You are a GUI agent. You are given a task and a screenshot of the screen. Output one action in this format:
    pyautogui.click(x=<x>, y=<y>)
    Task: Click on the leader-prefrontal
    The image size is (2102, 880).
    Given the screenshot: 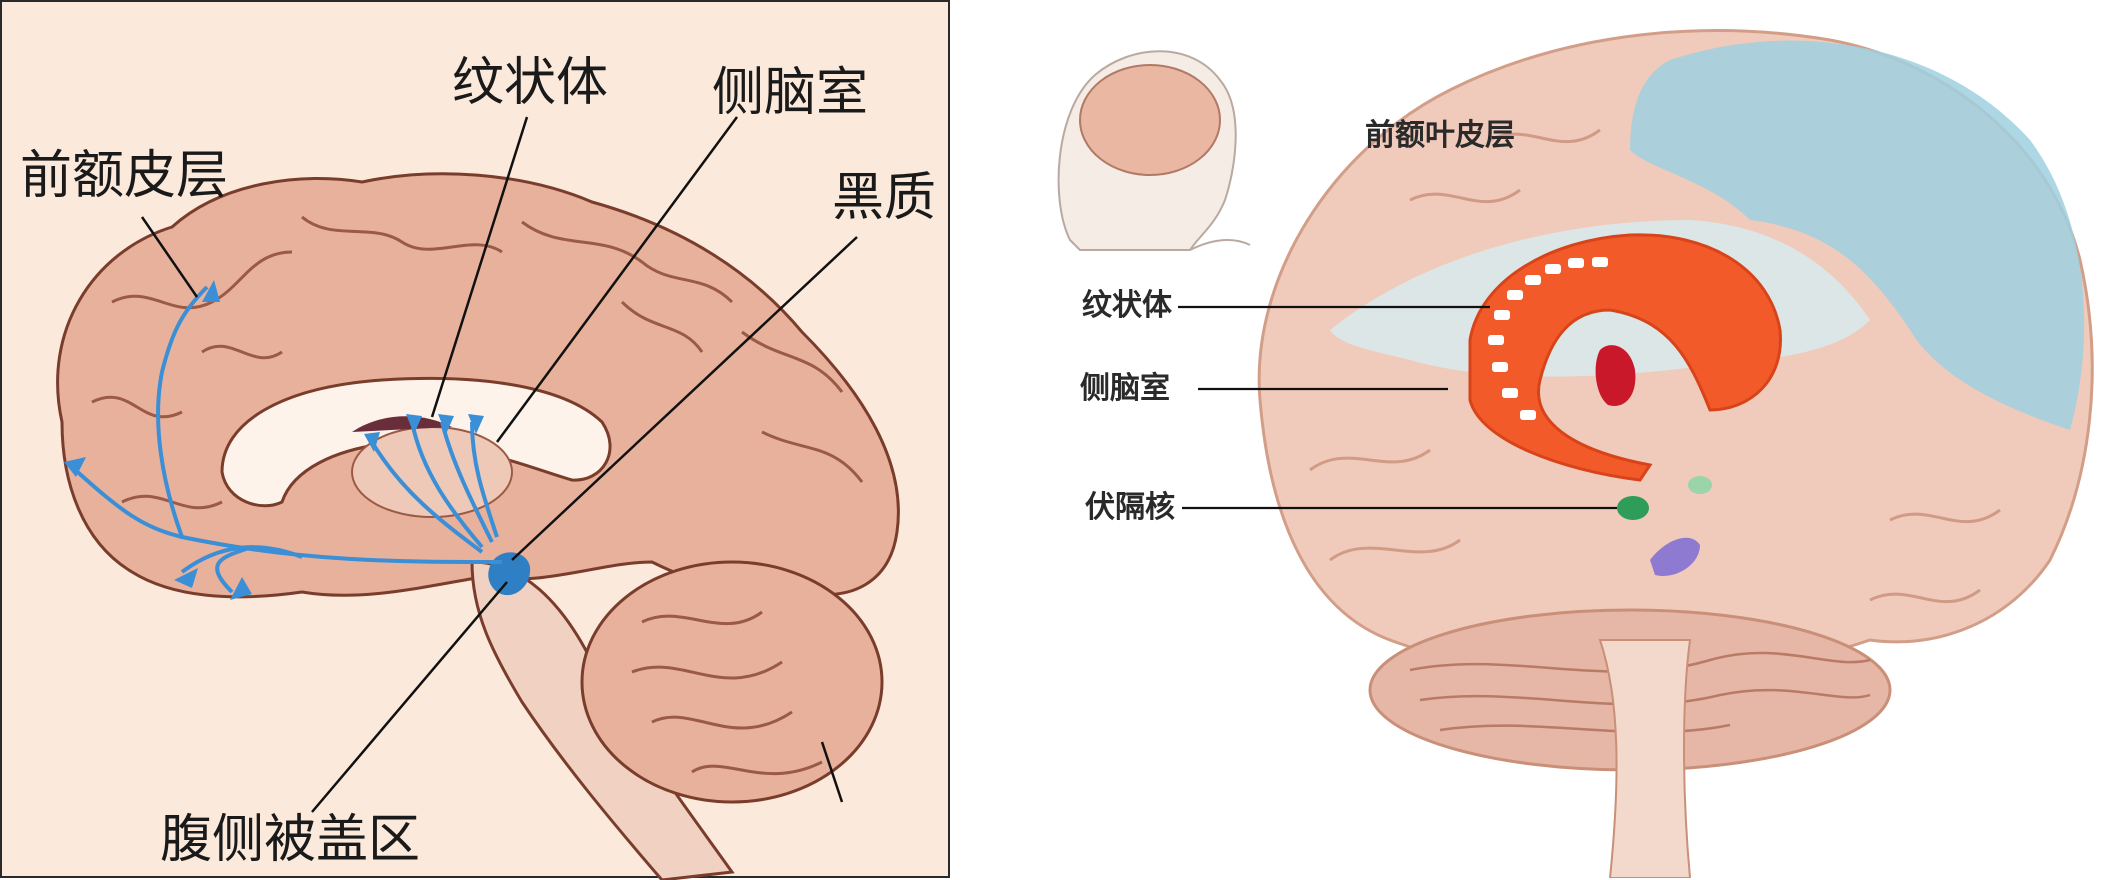 What is the action you would take?
    pyautogui.click(x=169, y=257)
    